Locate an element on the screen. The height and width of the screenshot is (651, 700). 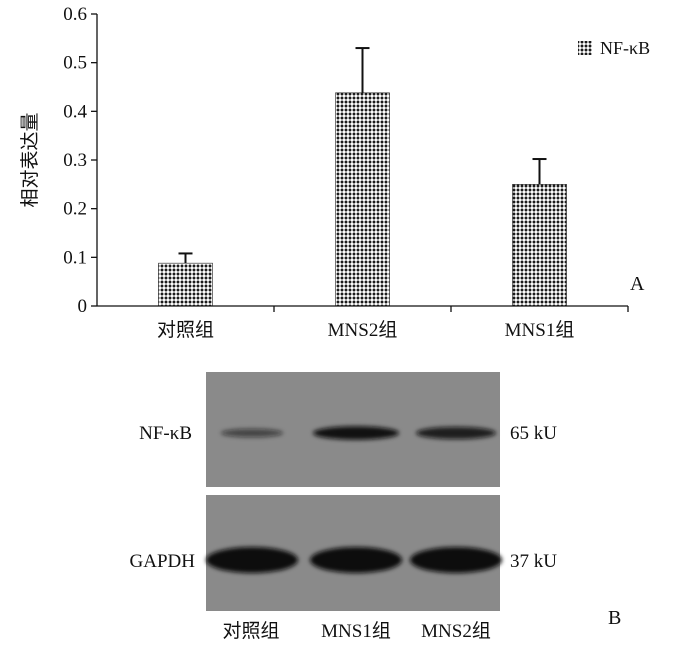
x-tick-label: 对照组 is located at coordinates (185, 329).